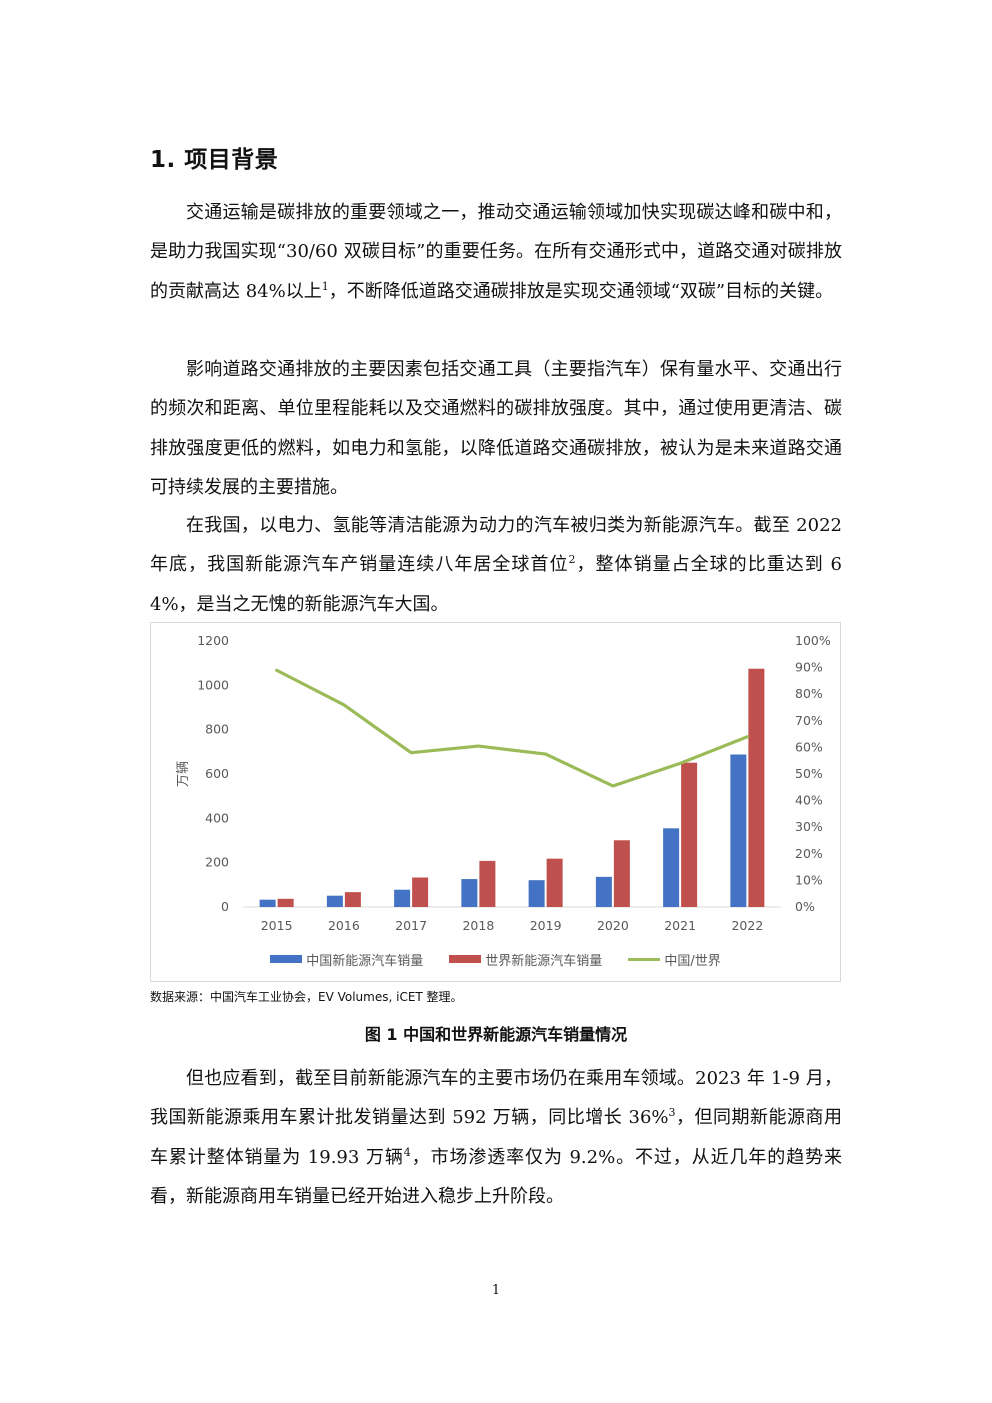  I want to click on y2-tick-label: 30%, so click(809, 826).